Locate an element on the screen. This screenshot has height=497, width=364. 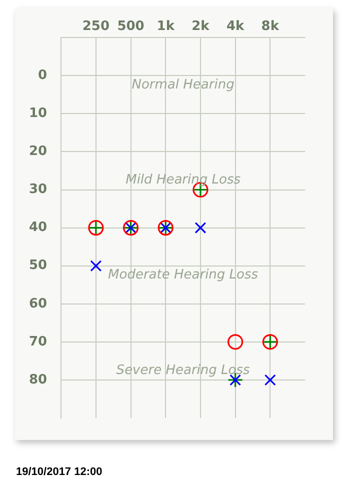
annotation: Normal Hearing is located at coordinates (183, 85).